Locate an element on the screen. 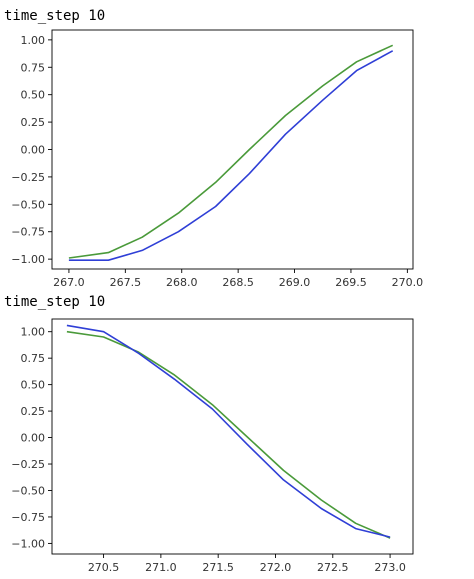 Image resolution: width=474 pixels, height=579 pixels. x-tick-label: 271.0 is located at coordinates (161, 566).